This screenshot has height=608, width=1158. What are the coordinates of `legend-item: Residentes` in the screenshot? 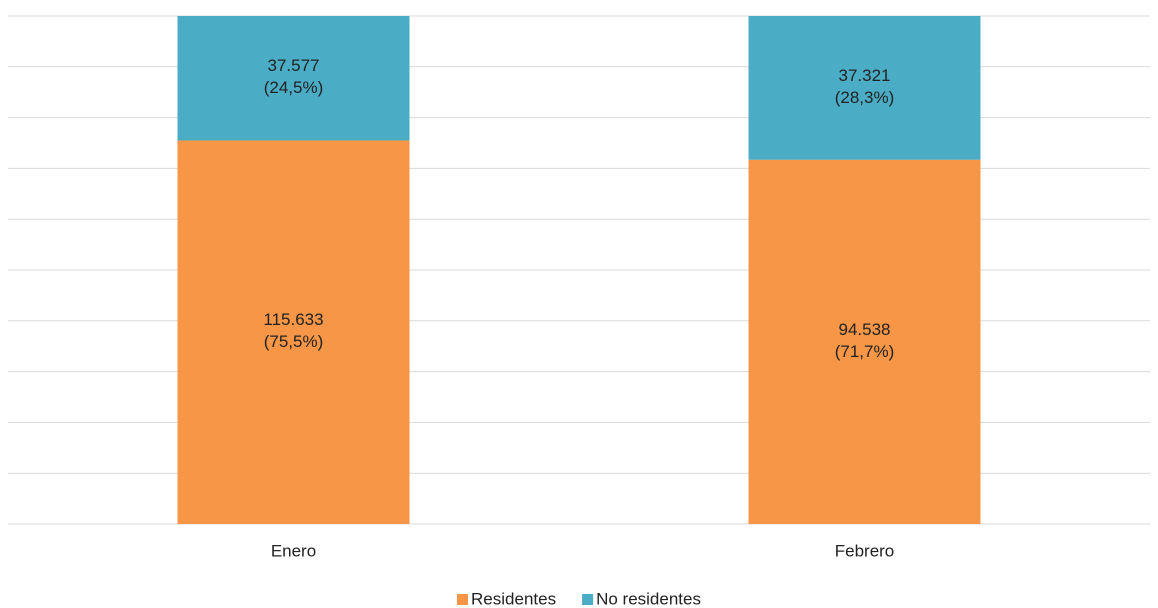 It's located at (506, 598).